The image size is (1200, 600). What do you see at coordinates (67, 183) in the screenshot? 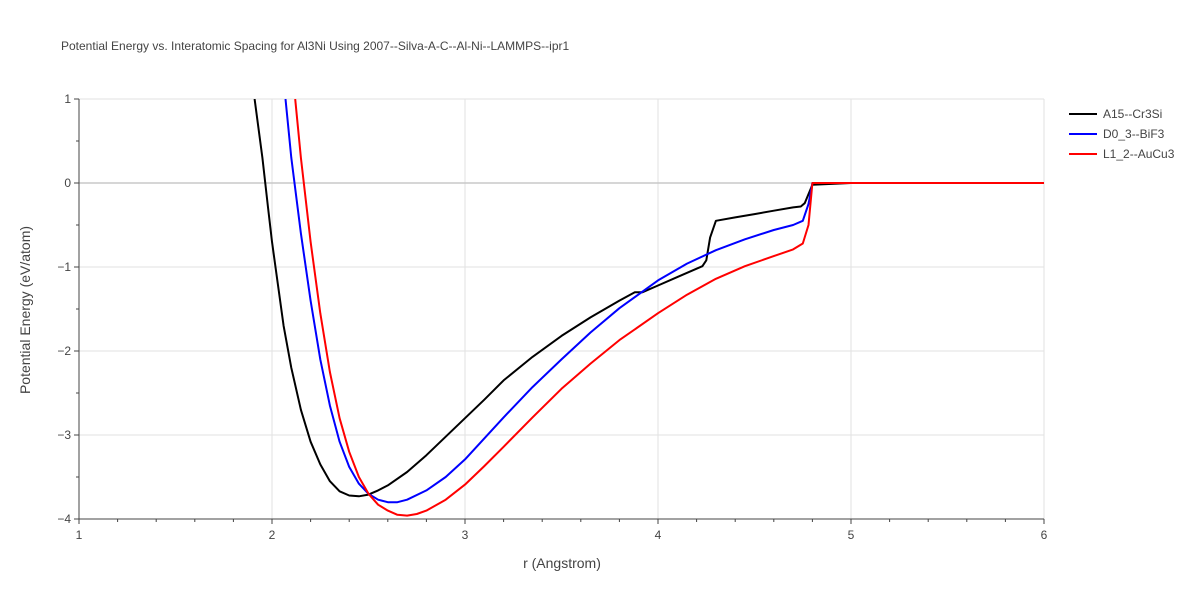
I see `y-tick-label: 0` at bounding box center [67, 183].